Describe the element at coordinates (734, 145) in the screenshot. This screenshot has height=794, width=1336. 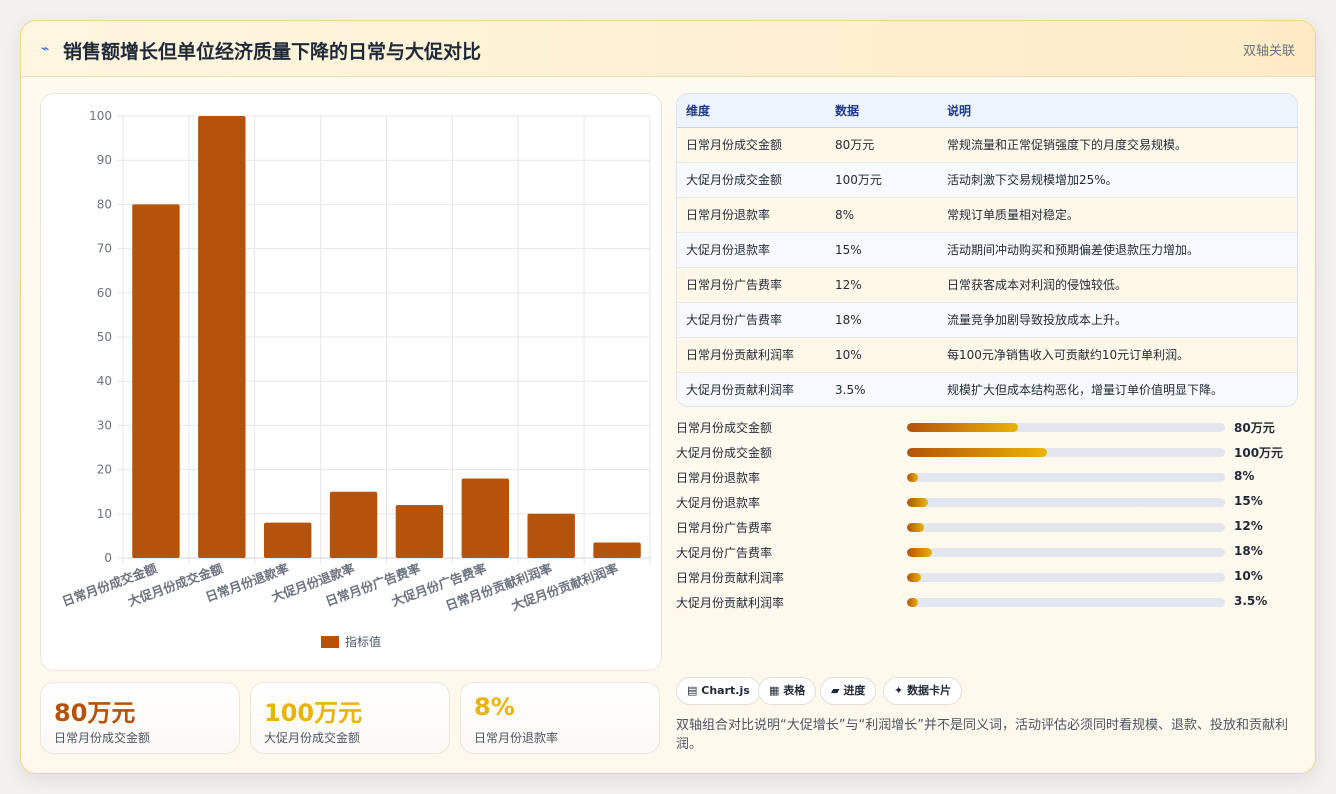
I see `table-cell: 日常月份成交金额` at that location.